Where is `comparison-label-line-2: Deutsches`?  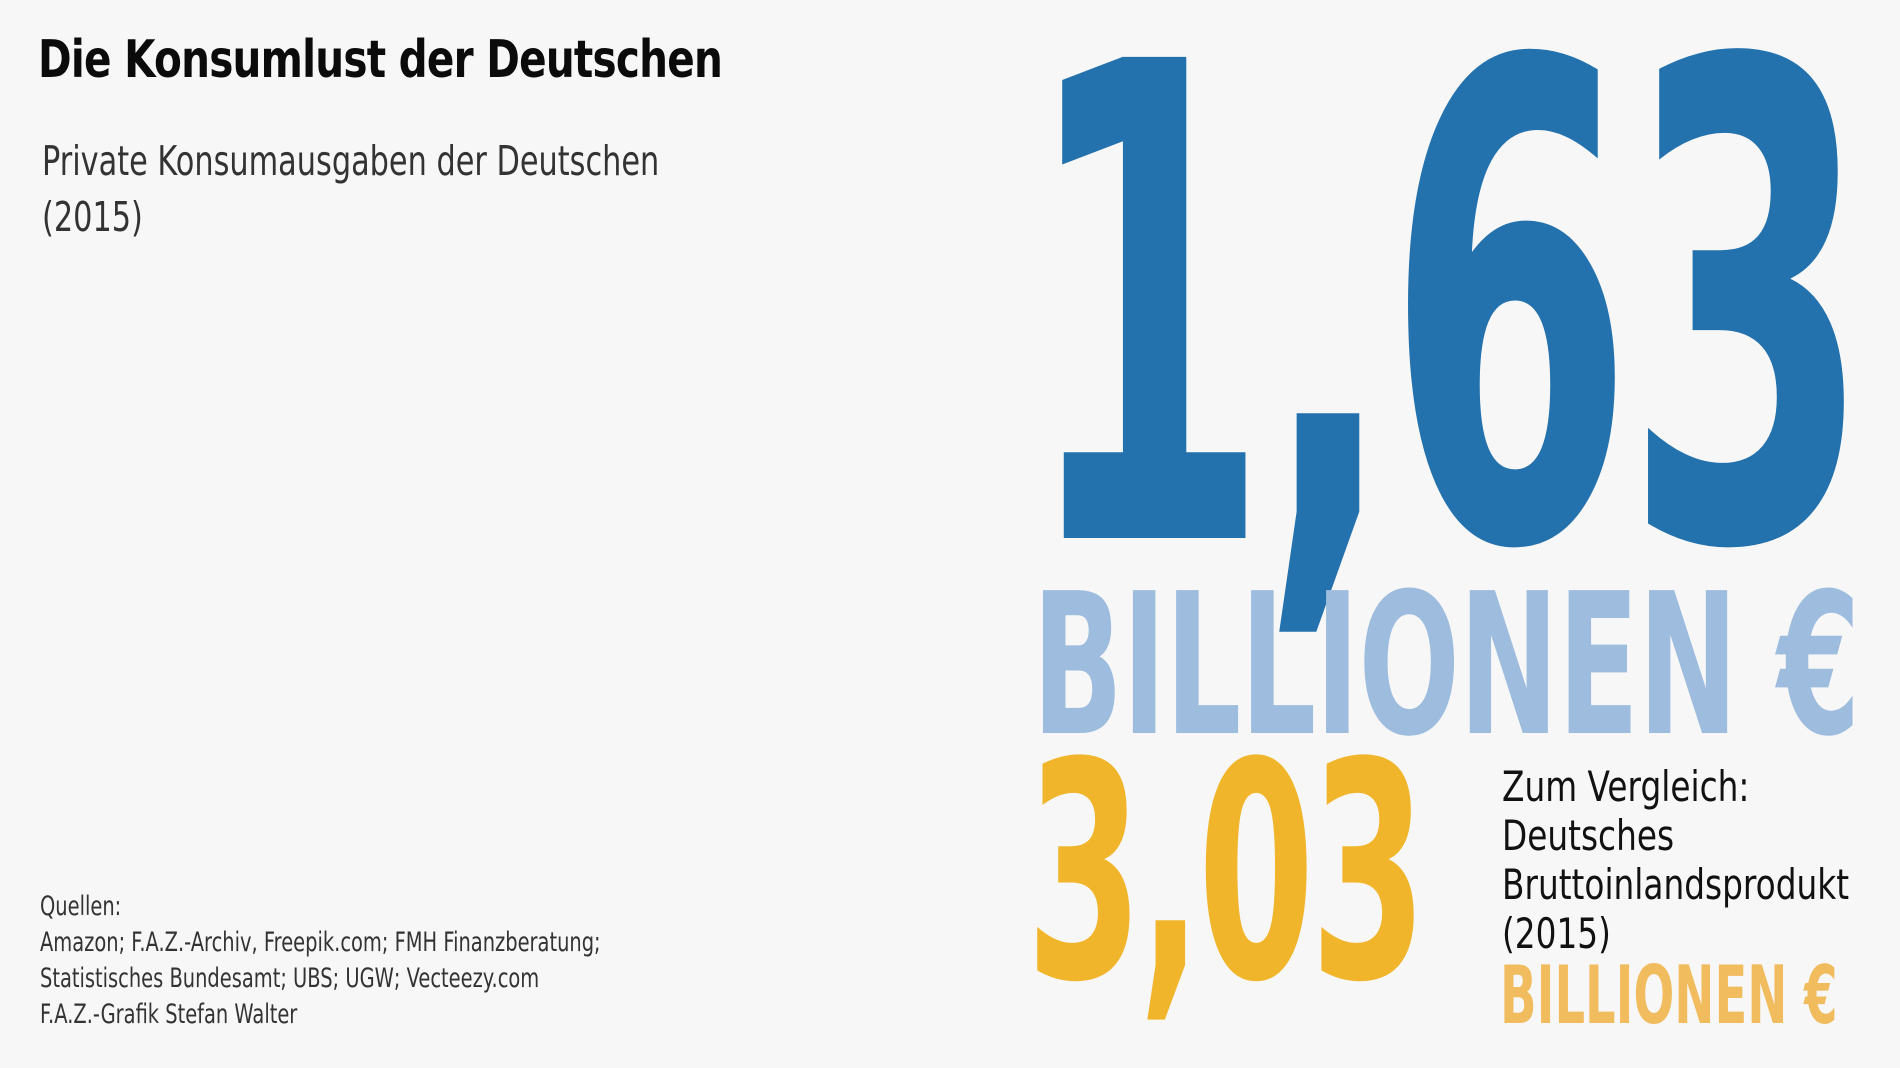 comparison-label-line-2: Deutsches is located at coordinates (1588, 835).